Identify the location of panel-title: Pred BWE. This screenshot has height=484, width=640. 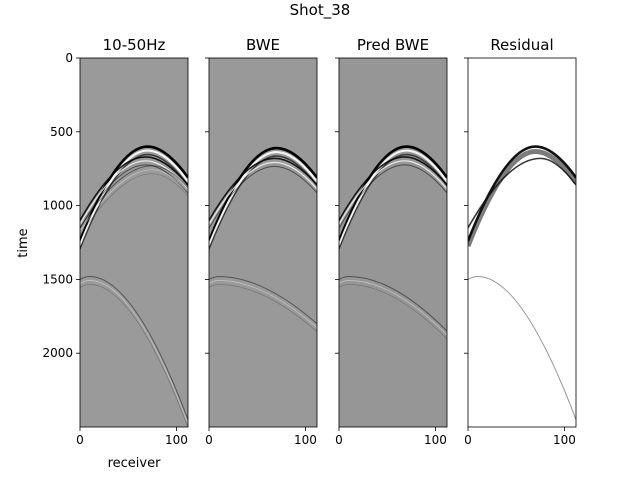
(393, 45).